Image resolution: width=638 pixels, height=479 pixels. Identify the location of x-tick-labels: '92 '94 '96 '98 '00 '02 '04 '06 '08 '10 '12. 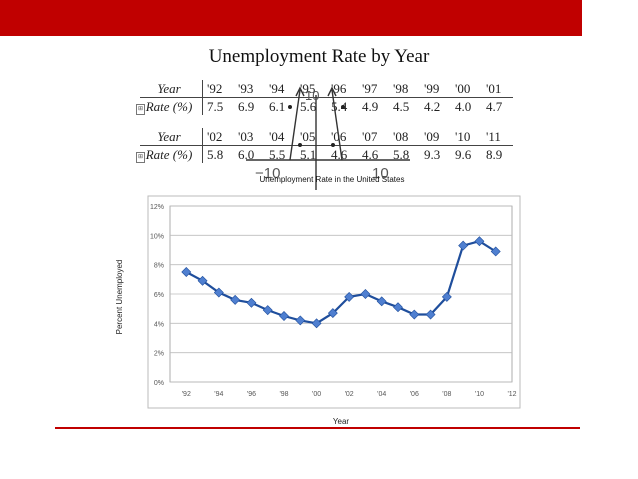
(349, 394).